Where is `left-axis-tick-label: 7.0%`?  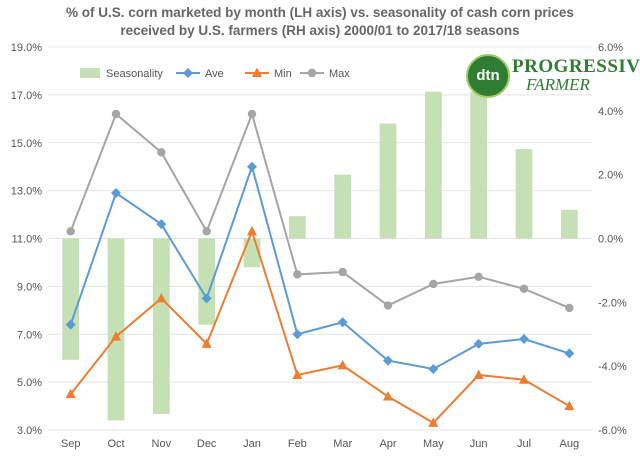 left-axis-tick-label: 7.0% is located at coordinates (29, 335).